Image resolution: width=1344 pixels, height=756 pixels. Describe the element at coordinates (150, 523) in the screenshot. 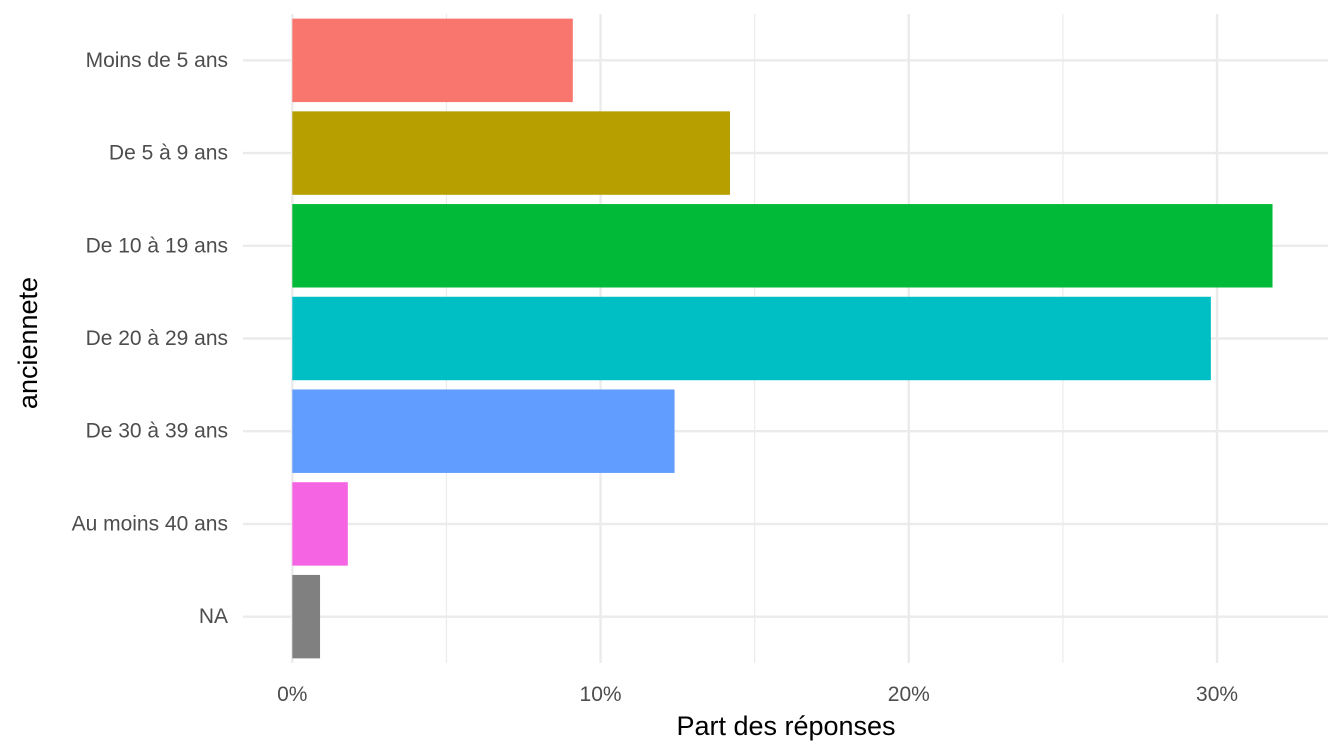

I see `y-tick-label: Au moins 40 ans` at that location.